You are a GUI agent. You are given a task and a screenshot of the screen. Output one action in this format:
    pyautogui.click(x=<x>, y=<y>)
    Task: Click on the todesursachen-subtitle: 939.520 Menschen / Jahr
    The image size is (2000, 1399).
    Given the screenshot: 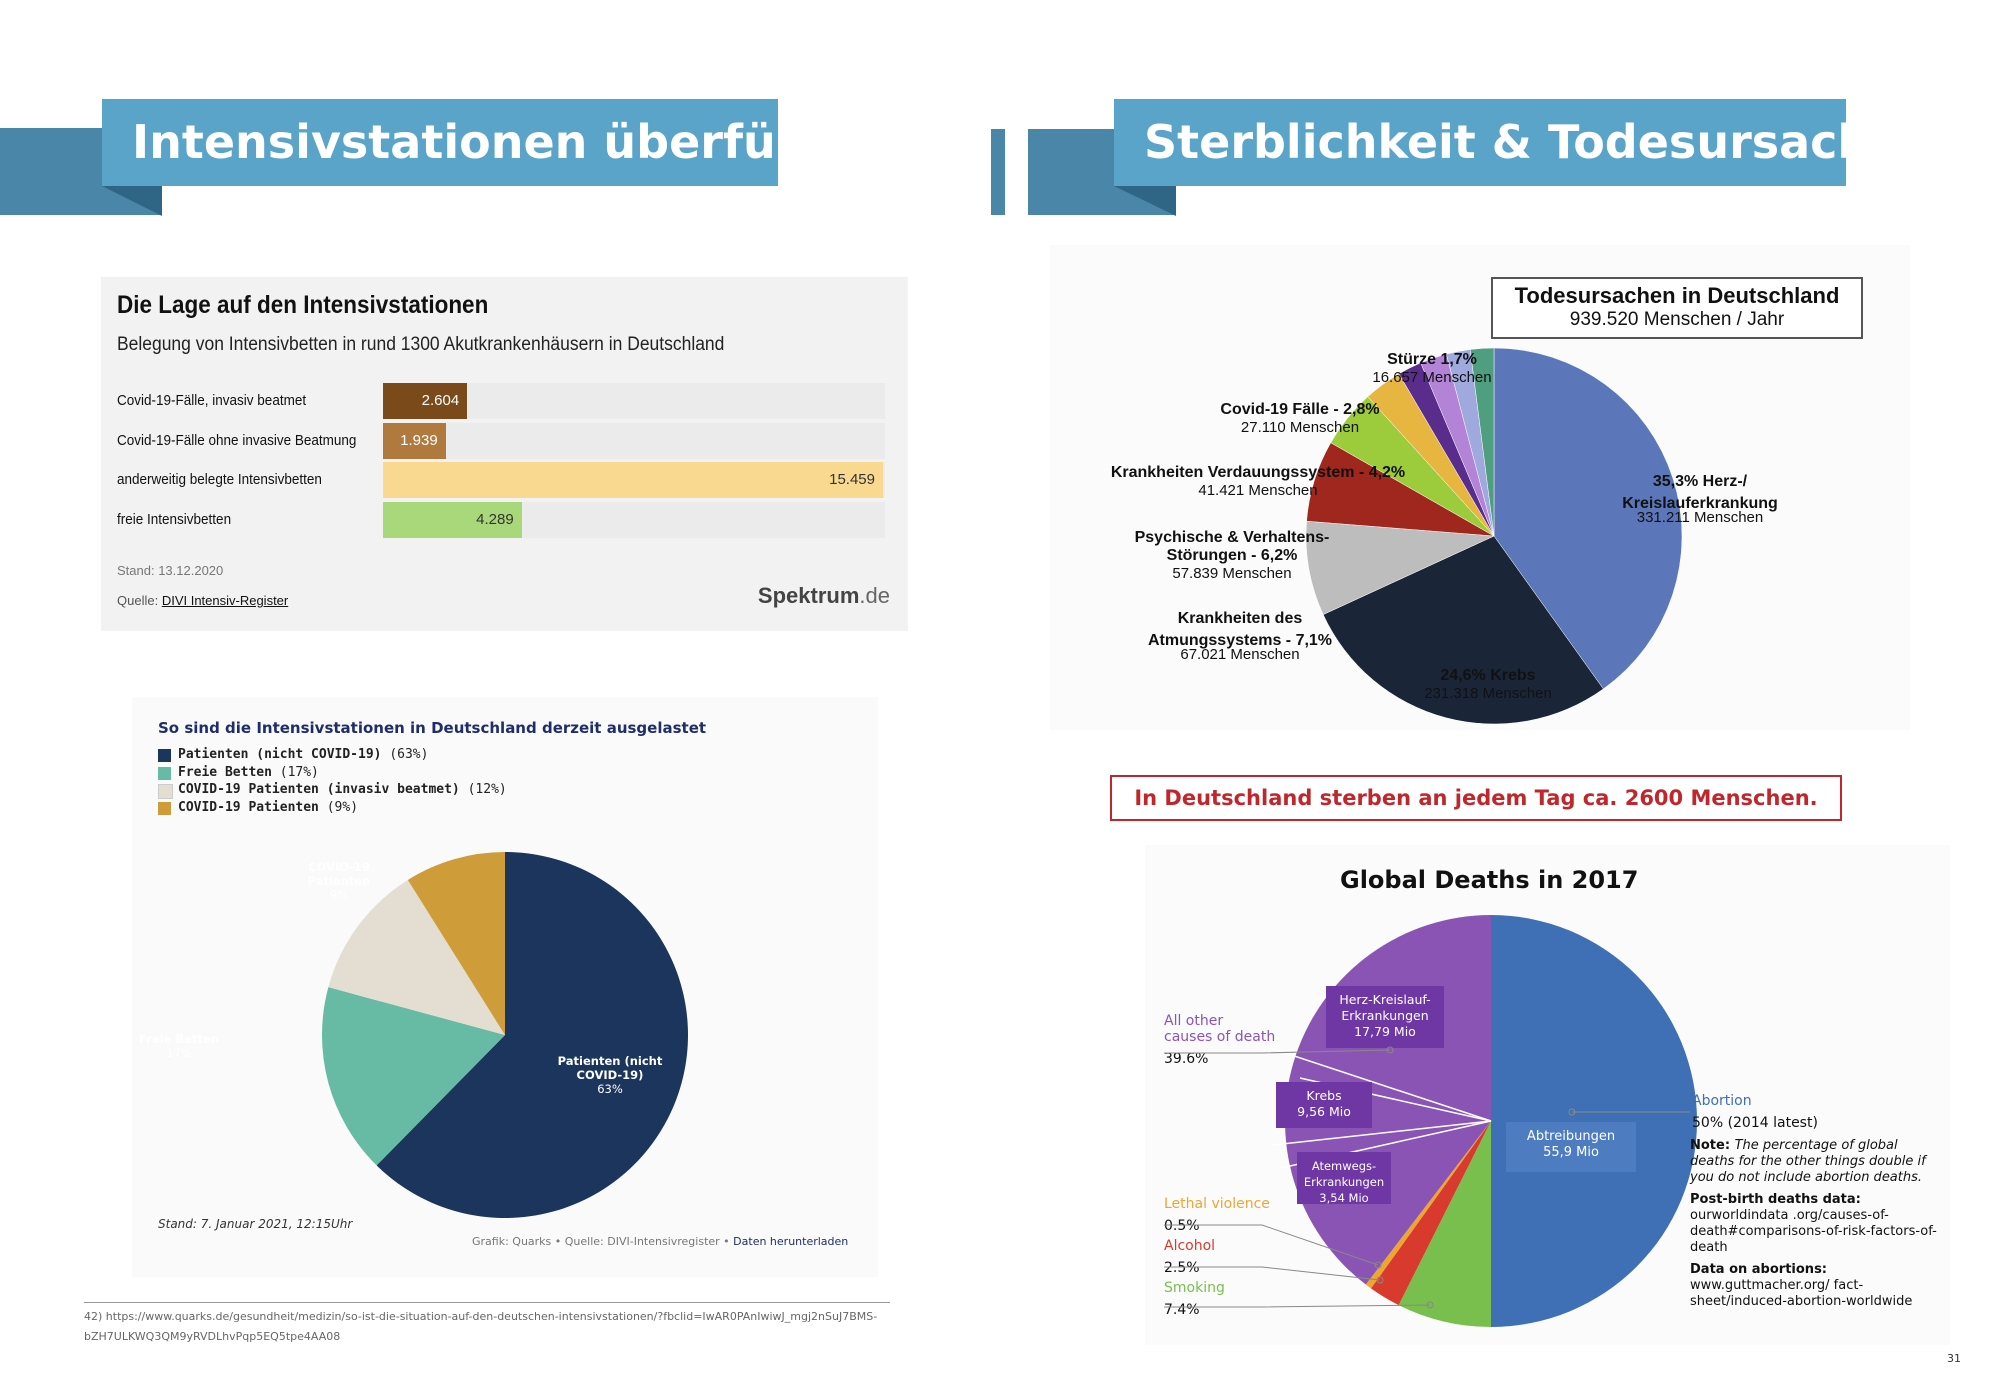 What is the action you would take?
    pyautogui.click(x=1677, y=319)
    